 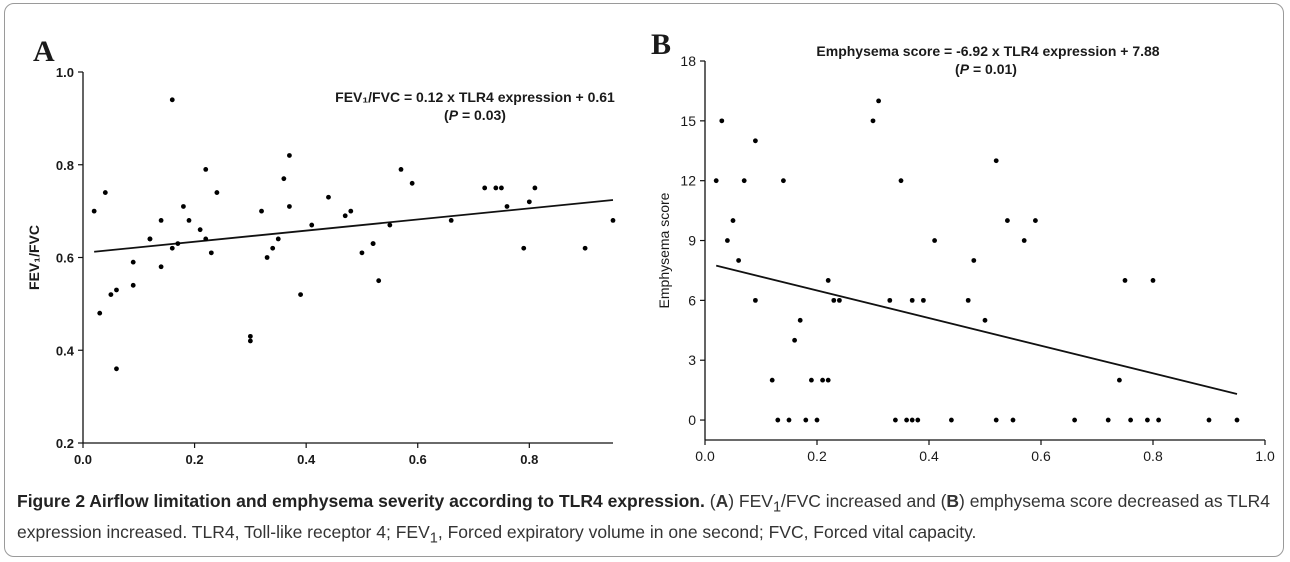 What do you see at coordinates (688, 61) in the screenshot?
I see `y-tick-label: 18` at bounding box center [688, 61].